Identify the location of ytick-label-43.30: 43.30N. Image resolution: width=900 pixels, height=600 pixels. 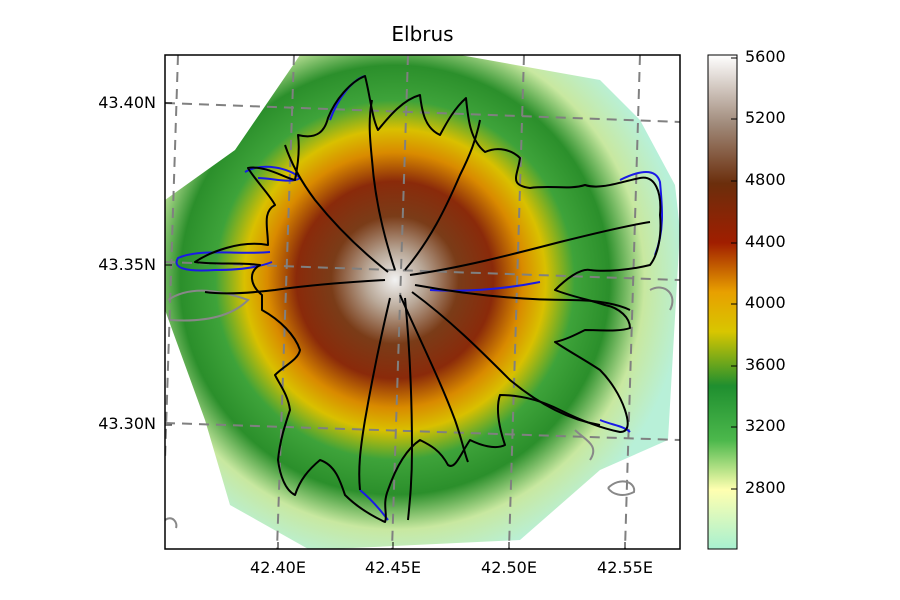
(127, 423).